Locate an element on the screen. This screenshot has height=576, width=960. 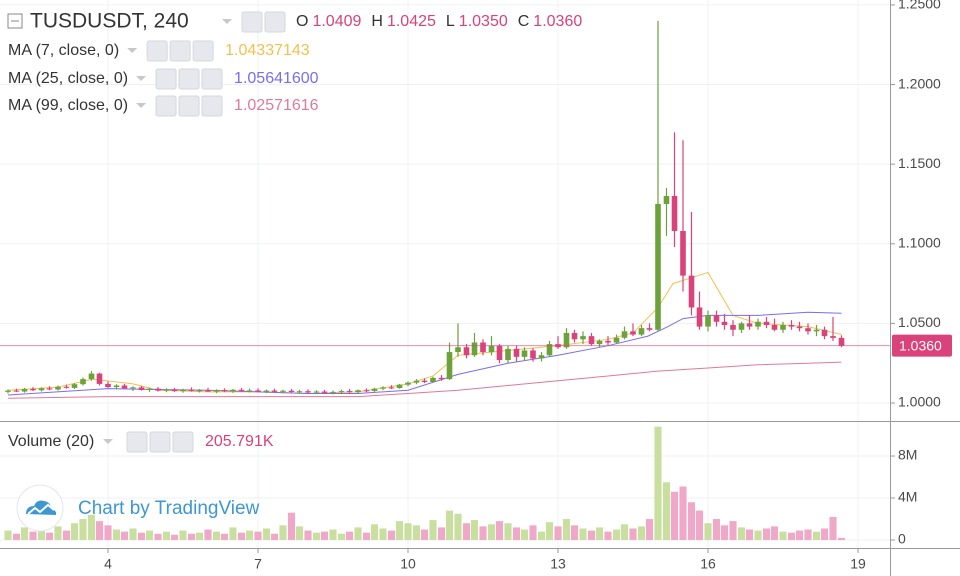
volume-last-value: 205.791K is located at coordinates (239, 441).